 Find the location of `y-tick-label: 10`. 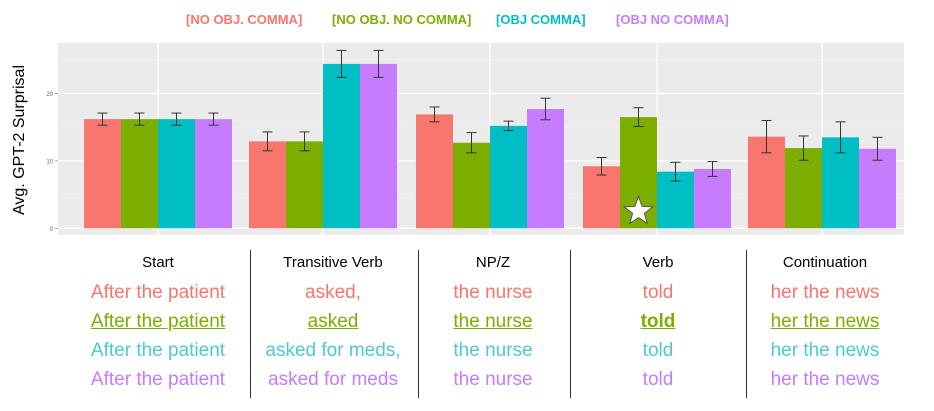

y-tick-label: 10 is located at coordinates (49, 162).